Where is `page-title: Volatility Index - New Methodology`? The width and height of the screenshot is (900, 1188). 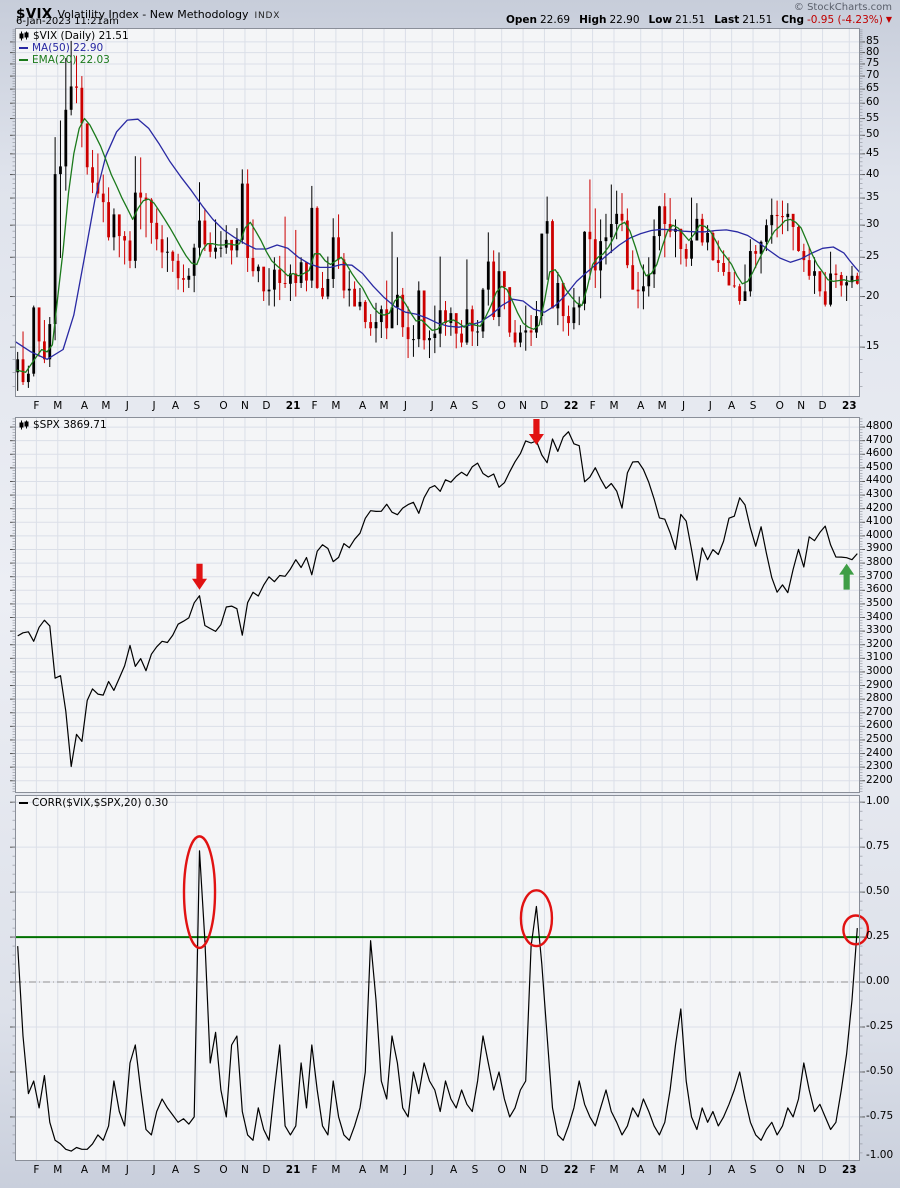
page-title: Volatility Index - New Methodology is located at coordinates (153, 14).